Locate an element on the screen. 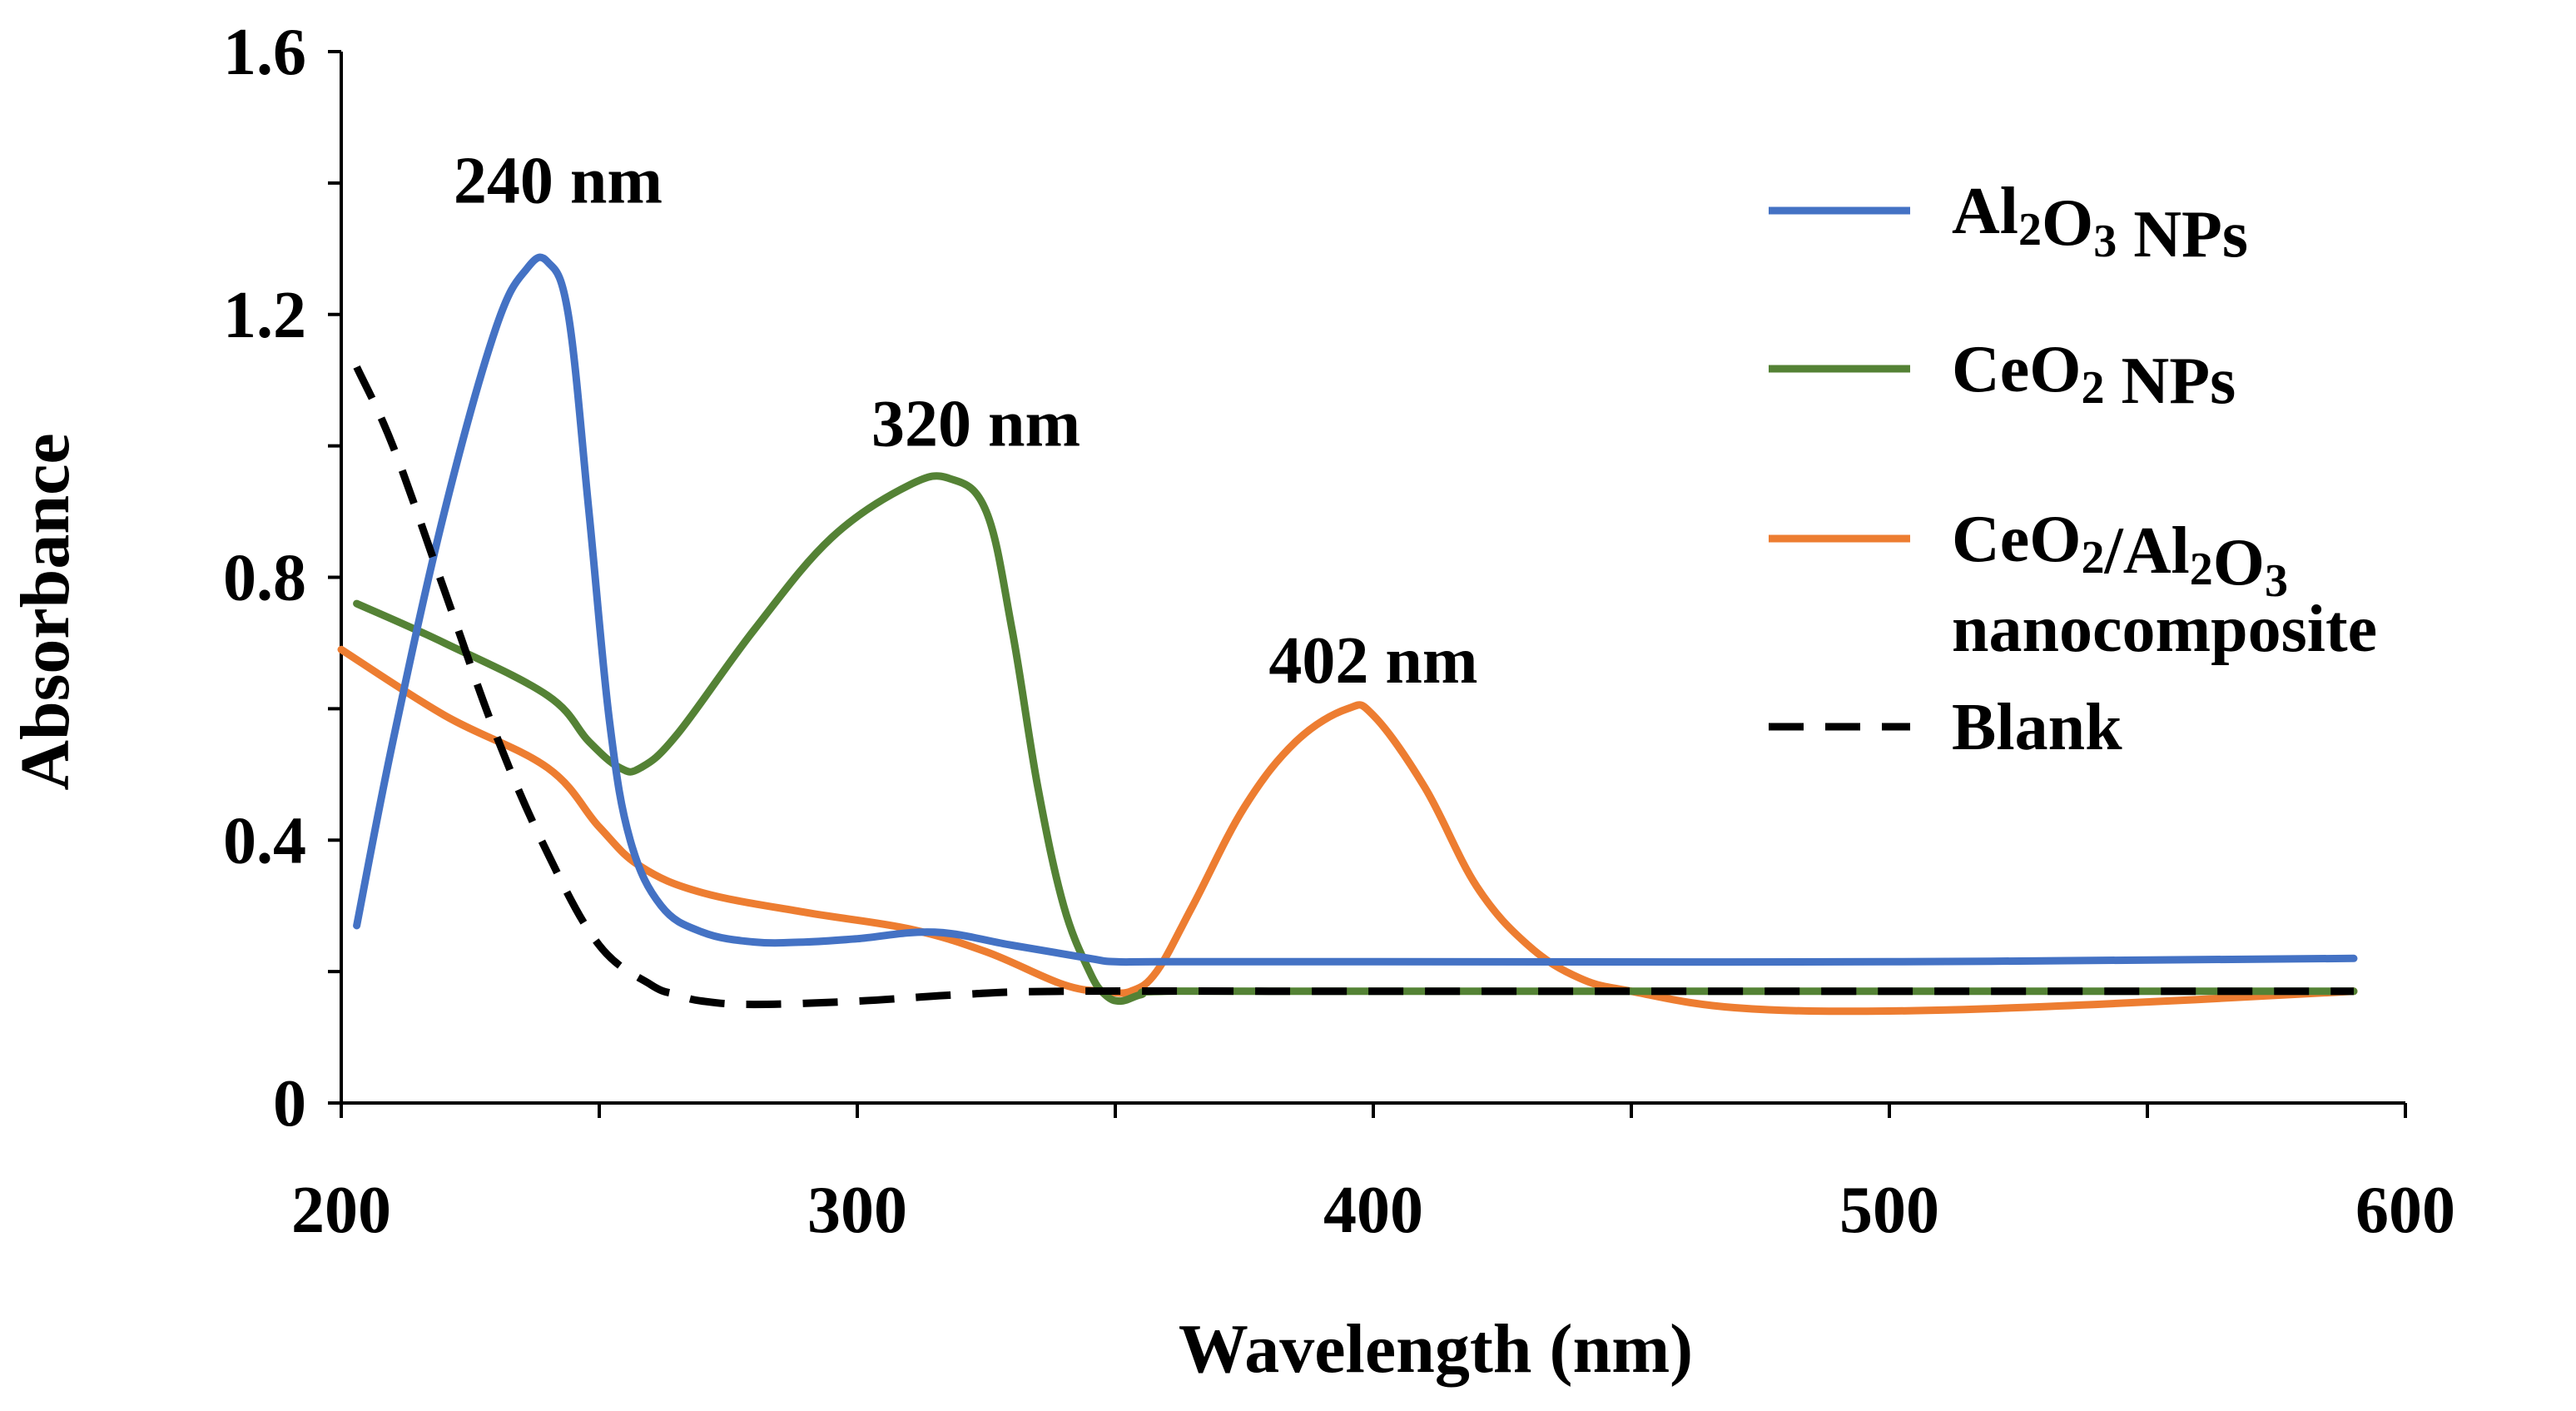 Image resolution: width=2576 pixels, height=1411 pixels. x-tick-label: 200 is located at coordinates (341, 1210).